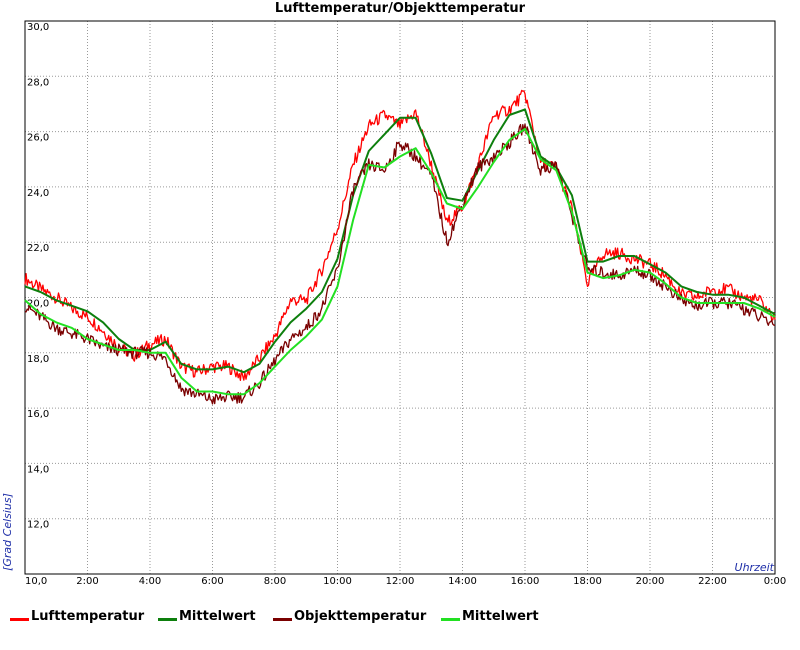 The image size is (800, 650). I want to click on y-tick-label: 22,0, so click(38, 248).